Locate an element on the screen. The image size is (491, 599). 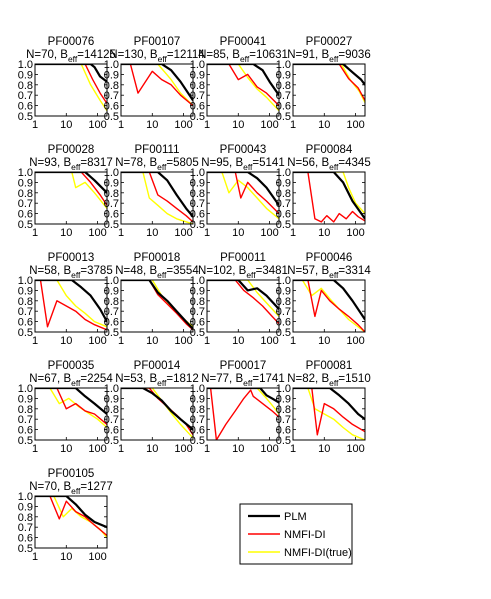
panel-title-family: PF00014 is located at coordinates (157, 366).